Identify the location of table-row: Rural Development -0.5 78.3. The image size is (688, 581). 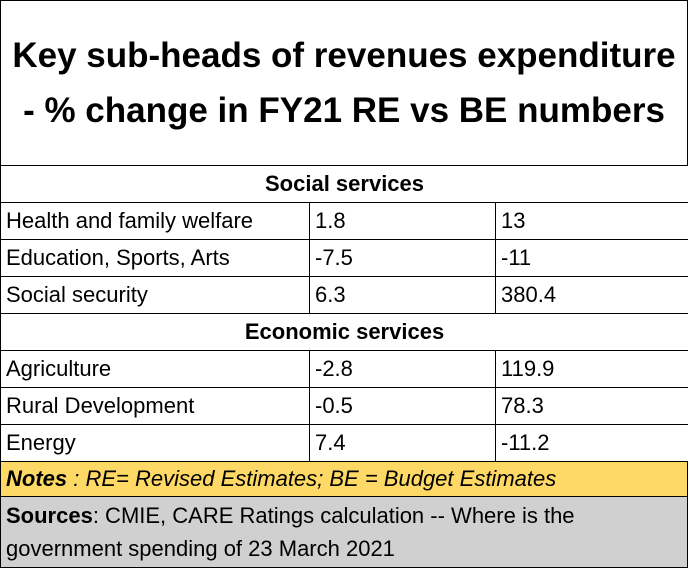
(344, 406).